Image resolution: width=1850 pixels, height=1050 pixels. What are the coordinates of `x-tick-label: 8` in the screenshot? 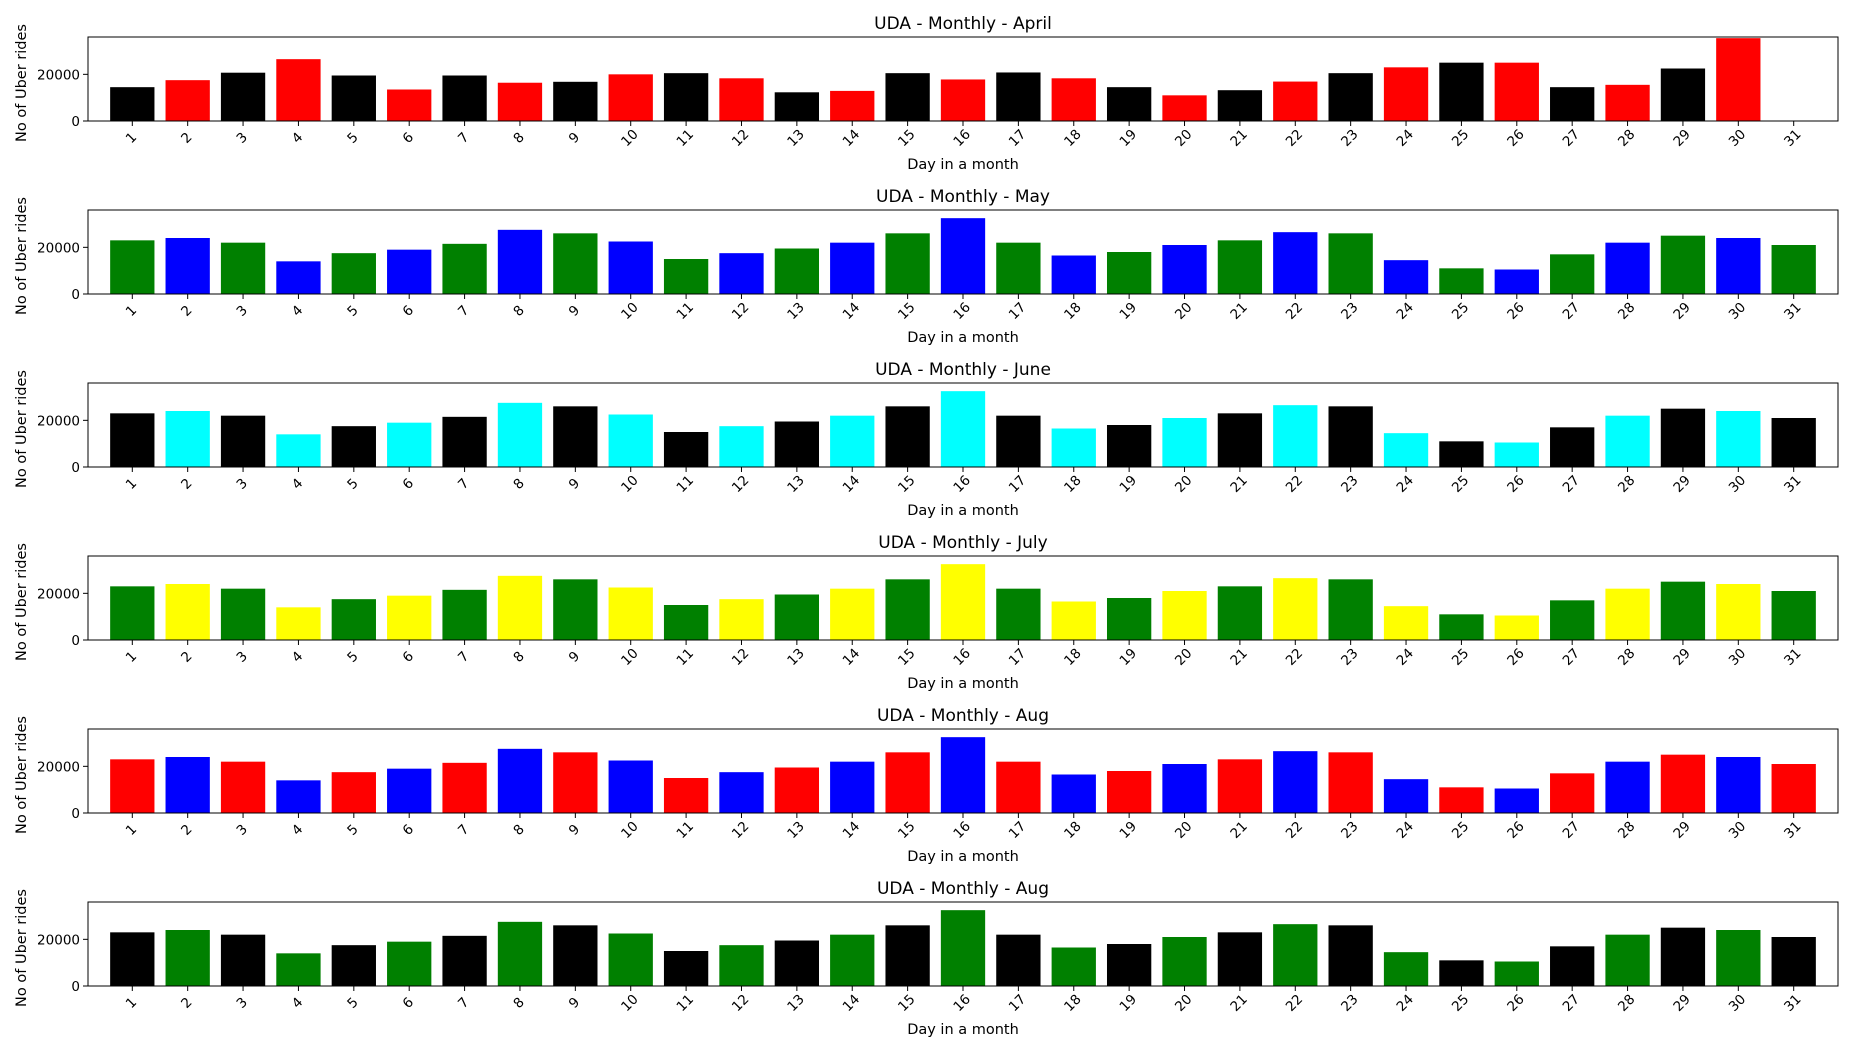 It's located at (518, 483).